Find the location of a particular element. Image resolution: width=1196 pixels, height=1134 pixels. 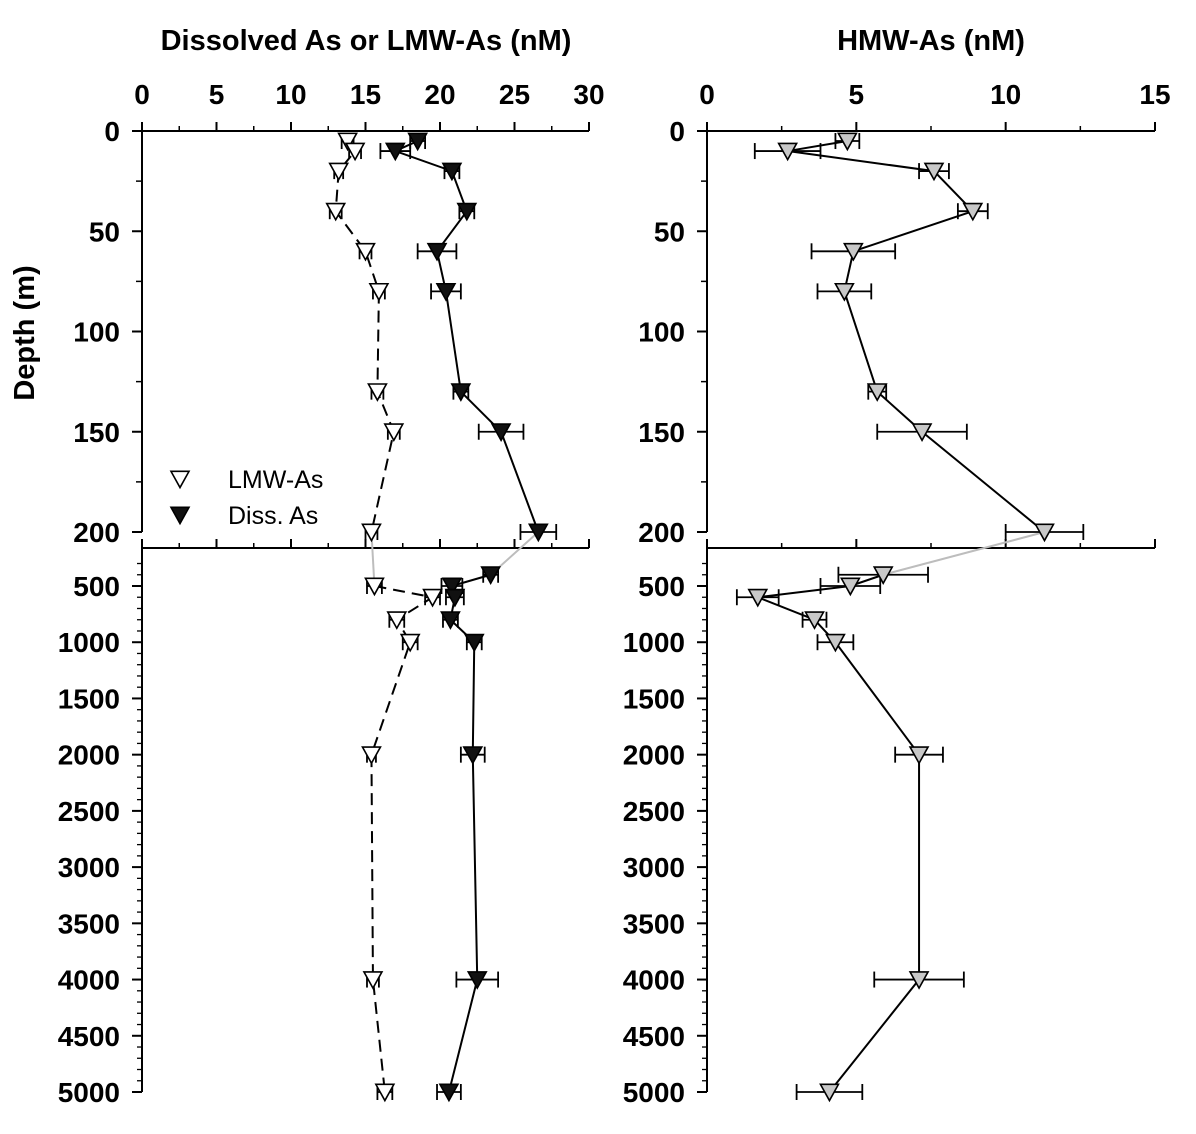

right-x-tick-label: 0 is located at coordinates (707, 94).